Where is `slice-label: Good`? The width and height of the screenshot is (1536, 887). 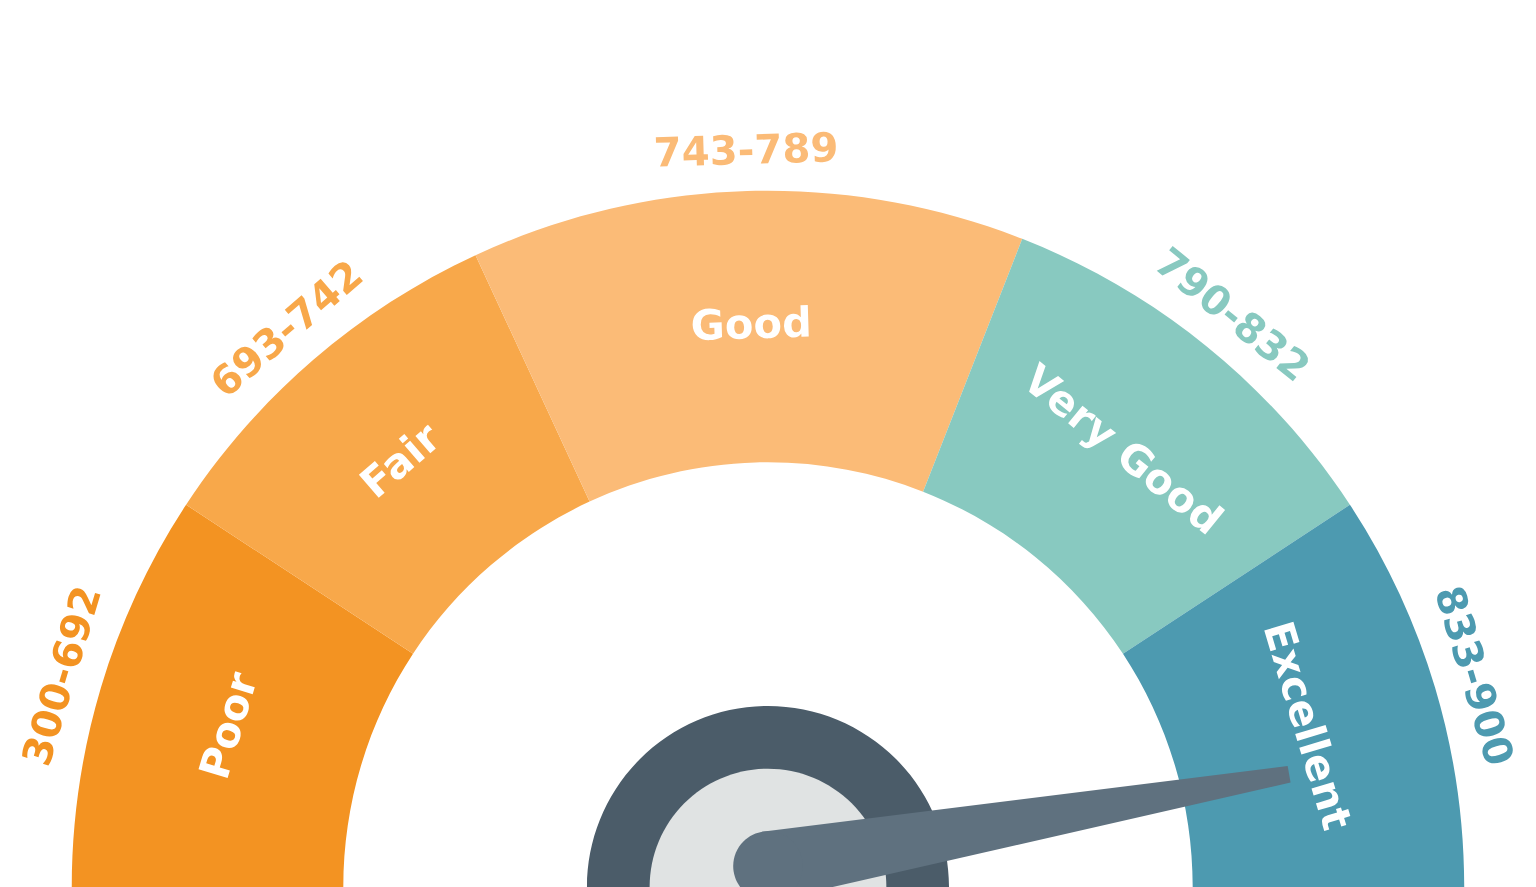
slice-label: Good is located at coordinates (750, 322).